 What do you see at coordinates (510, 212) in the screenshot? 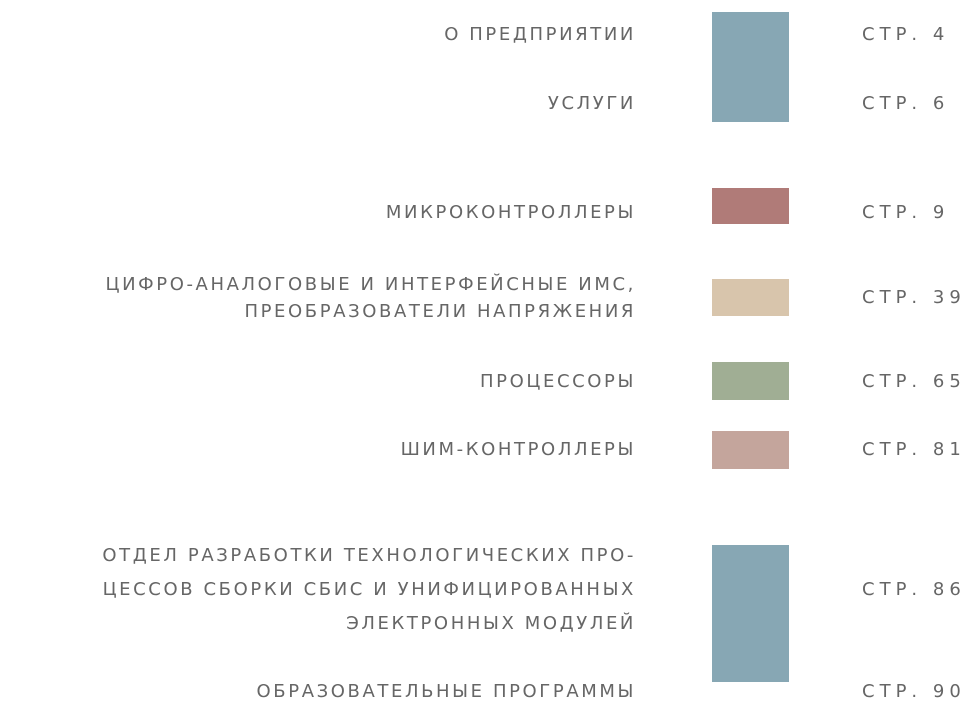
I see `entry-title: МИКРОКОНТРОЛЛЕРЫ` at bounding box center [510, 212].